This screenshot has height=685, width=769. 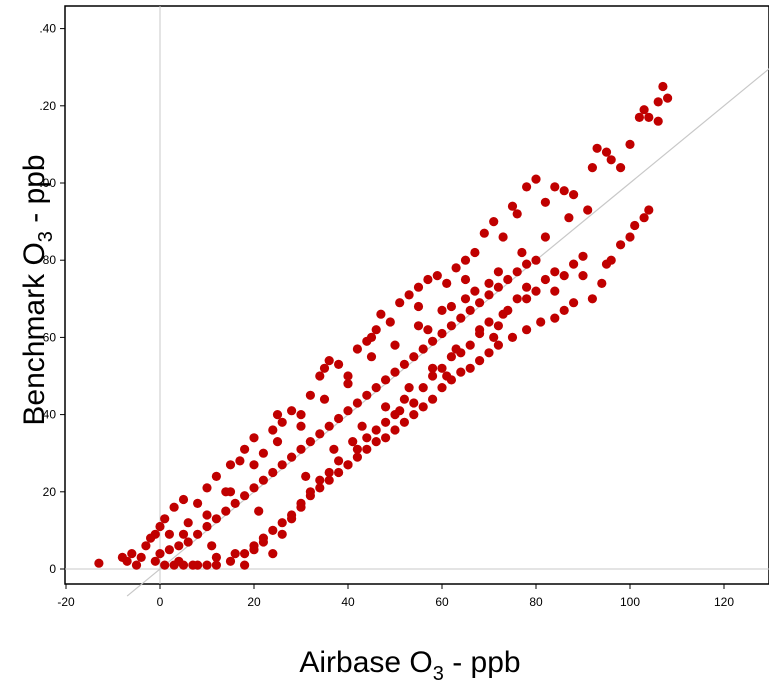 I want to click on x-axis-title-subscript: 3, so click(x=438, y=674).